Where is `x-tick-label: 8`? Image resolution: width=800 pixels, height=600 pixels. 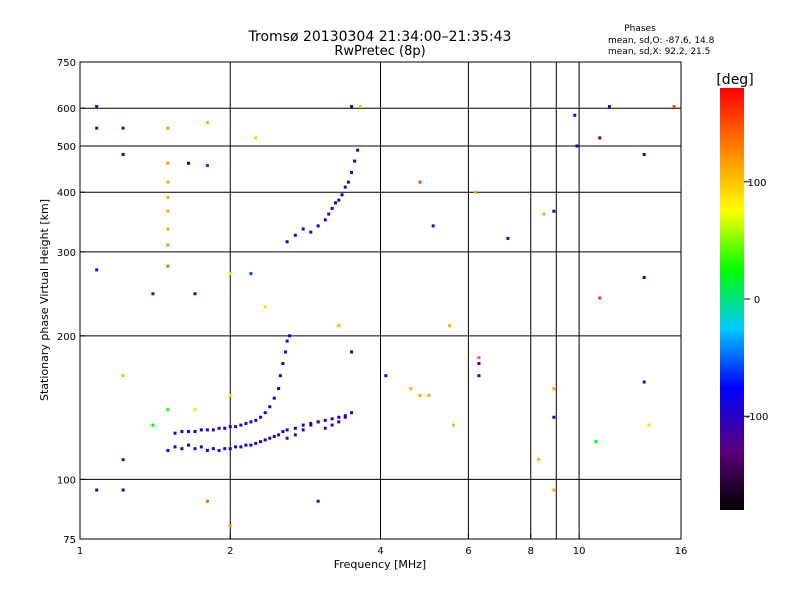 x-tick-label: 8 is located at coordinates (531, 551).